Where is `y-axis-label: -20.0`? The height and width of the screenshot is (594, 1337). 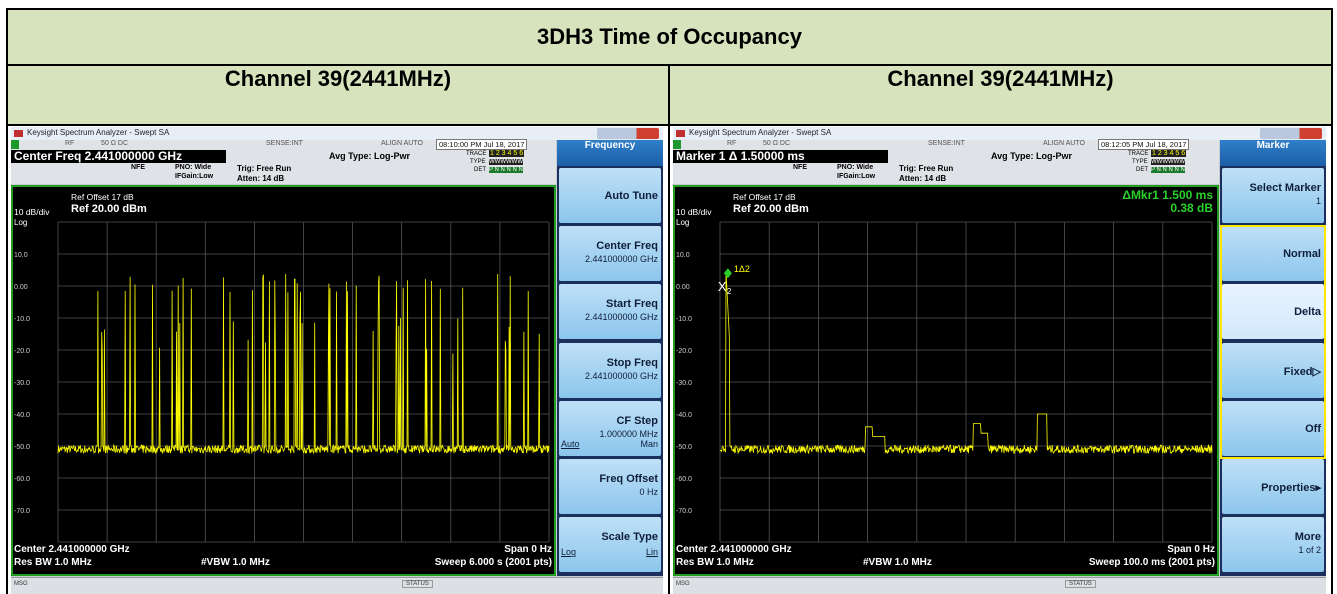 y-axis-label: -20.0 is located at coordinates (22, 351).